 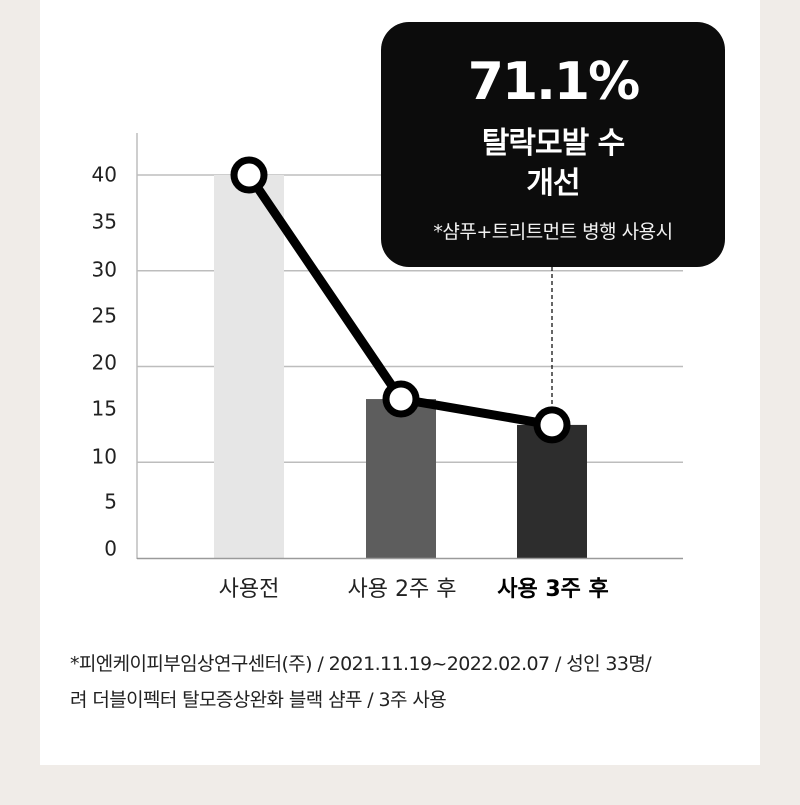 I want to click on y-tick-label: 30, so click(x=104, y=270).